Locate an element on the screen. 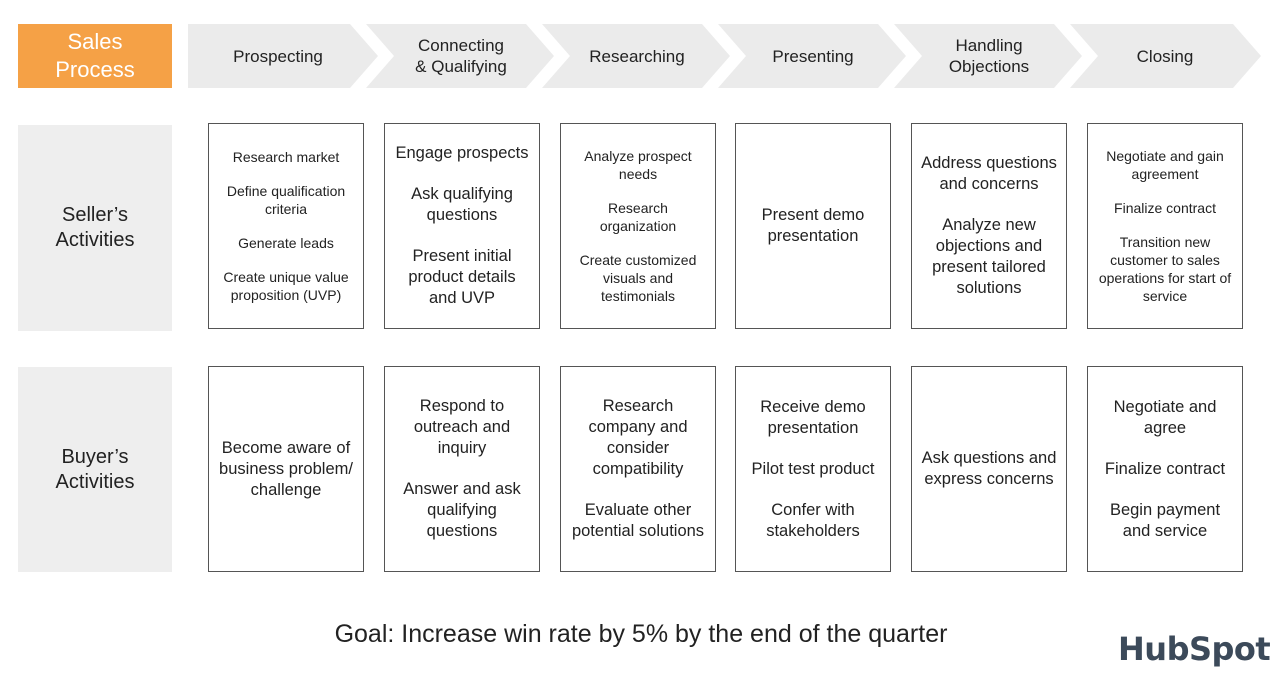 Image resolution: width=1282 pixels, height=684 pixels. seller-item: Engage prospects is located at coordinates (462, 153).